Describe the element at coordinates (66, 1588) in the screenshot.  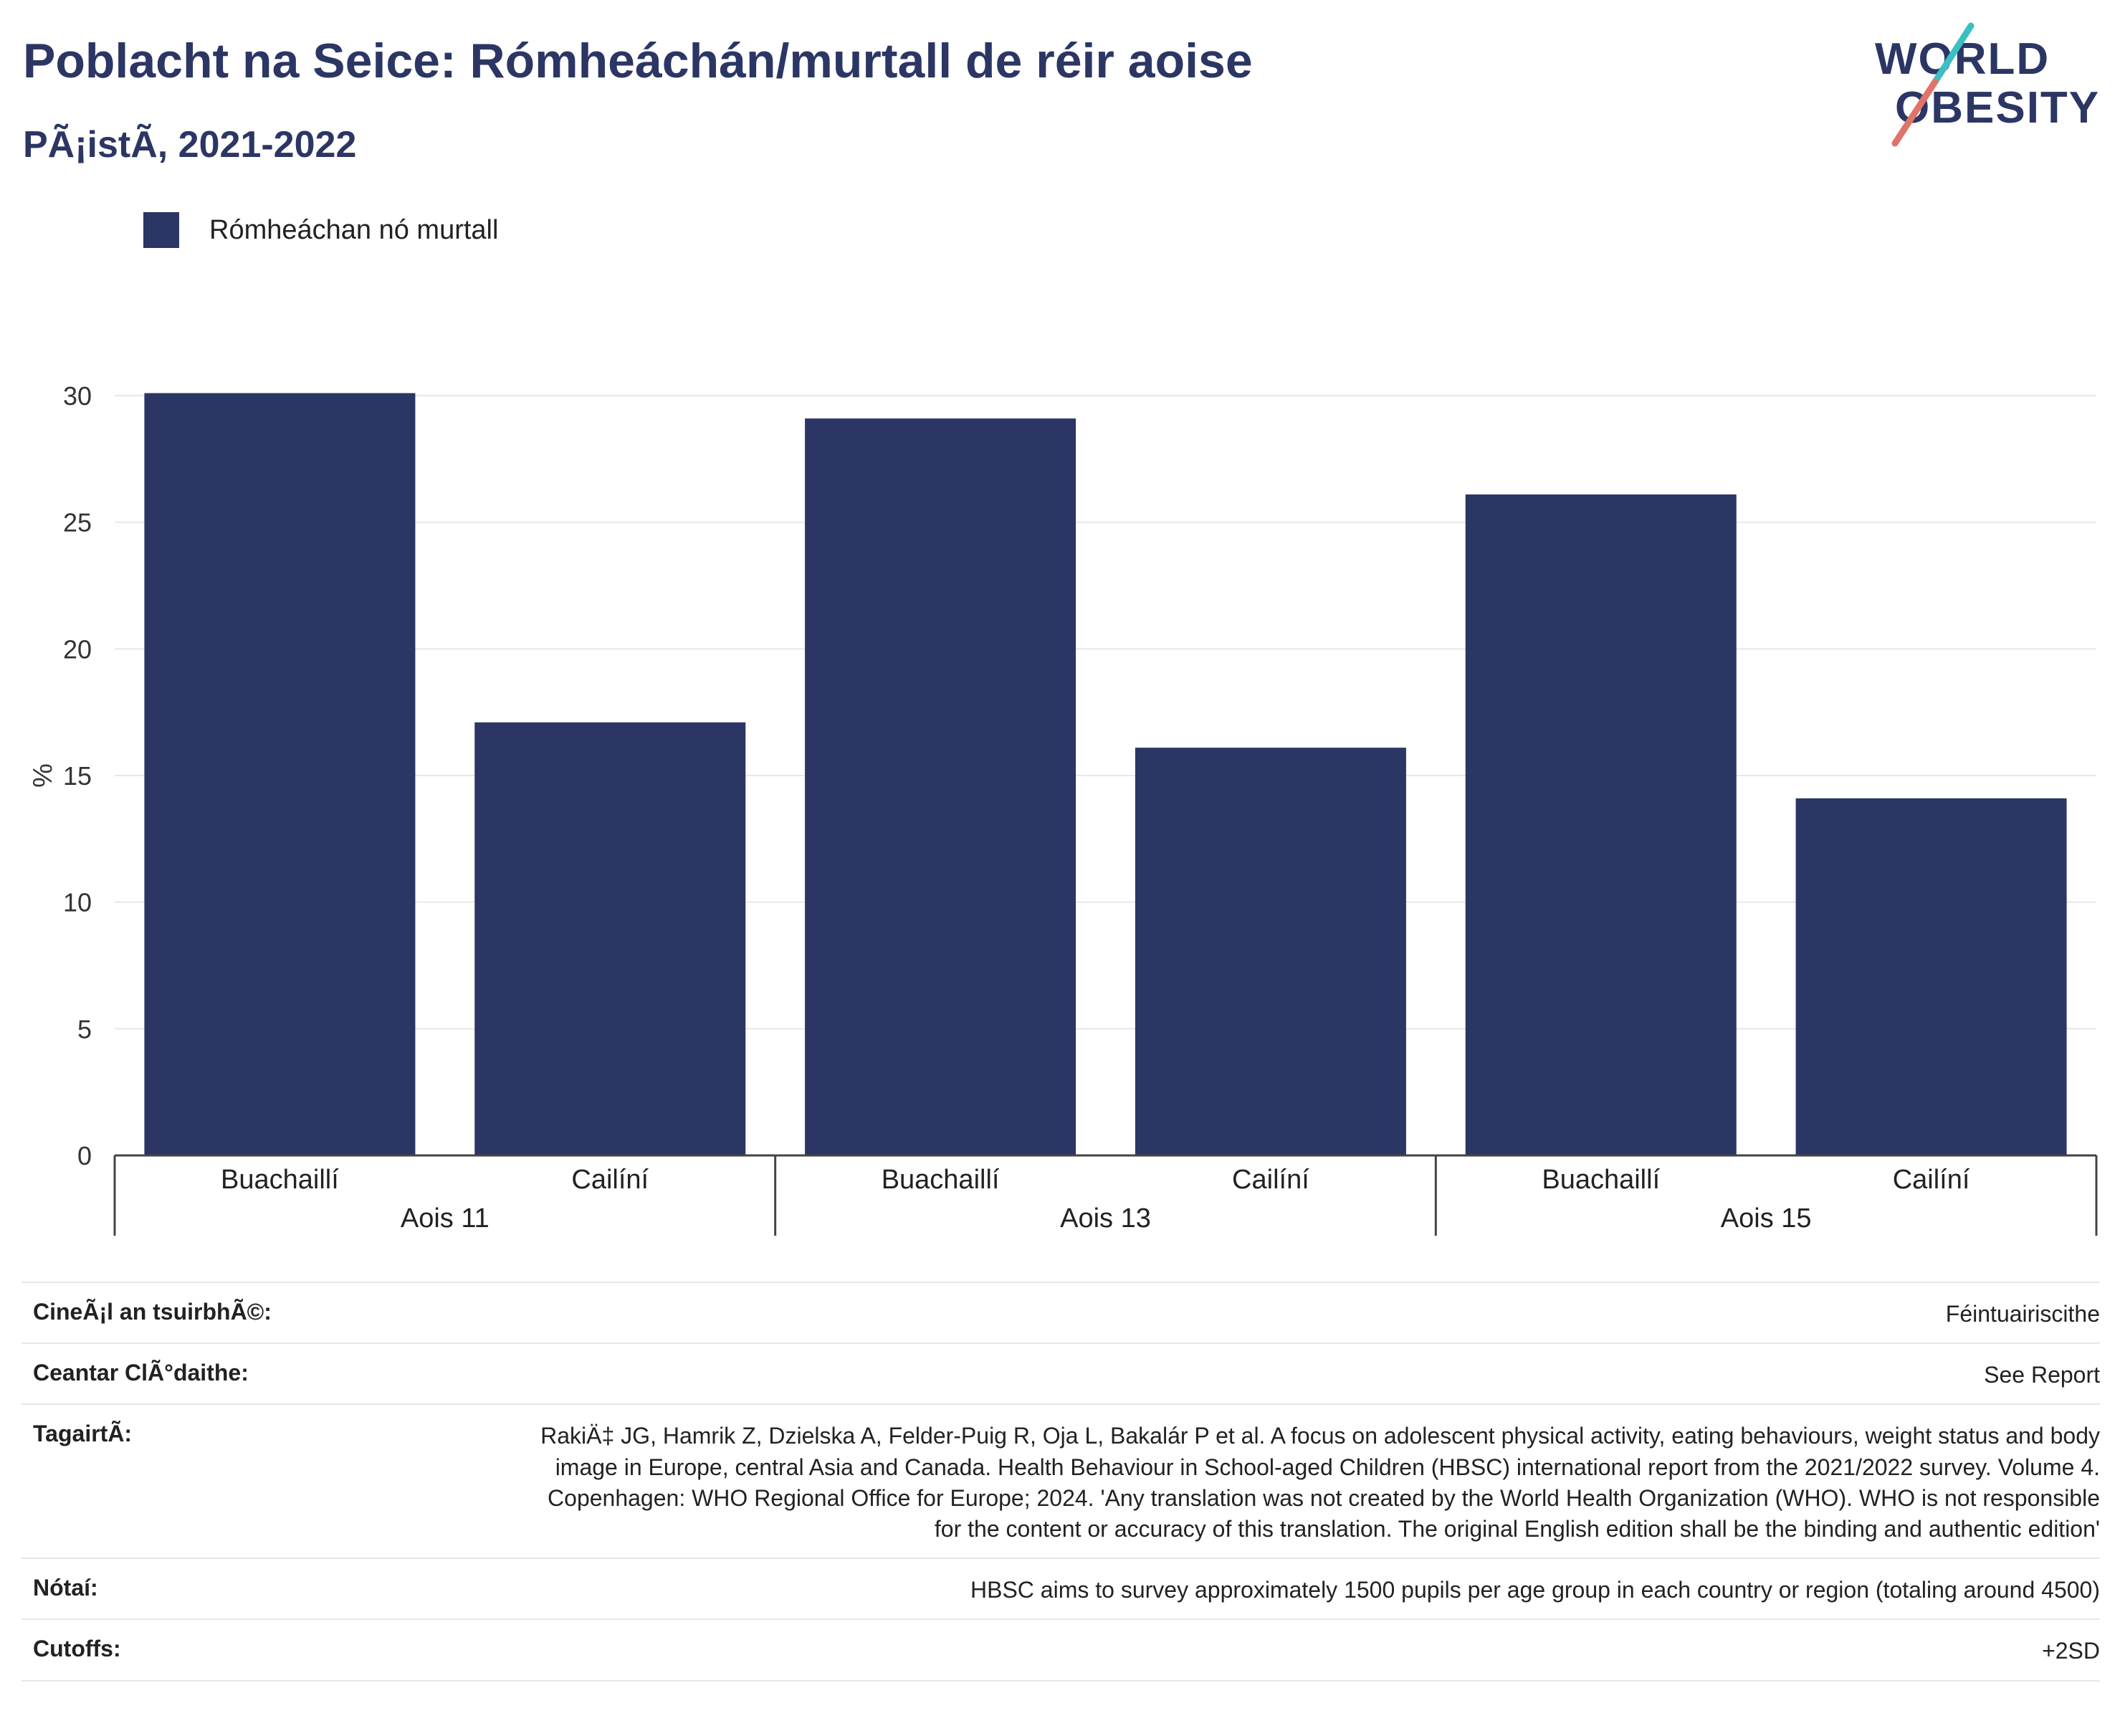
I see `meta-key: Nótaí:` at that location.